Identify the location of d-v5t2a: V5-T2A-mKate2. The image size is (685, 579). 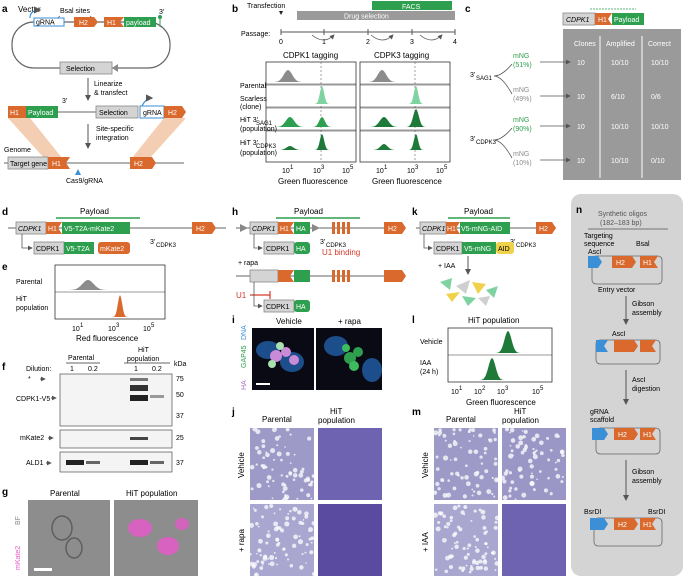
(89, 229).